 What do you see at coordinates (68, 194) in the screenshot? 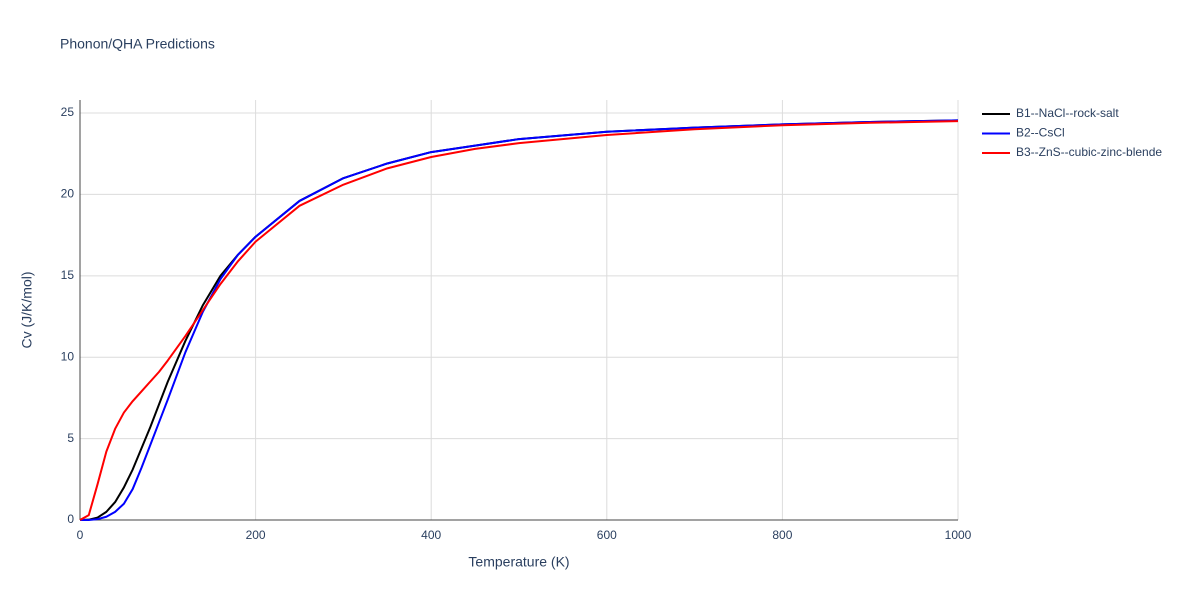
I see `y-tick-label: 20` at bounding box center [68, 194].